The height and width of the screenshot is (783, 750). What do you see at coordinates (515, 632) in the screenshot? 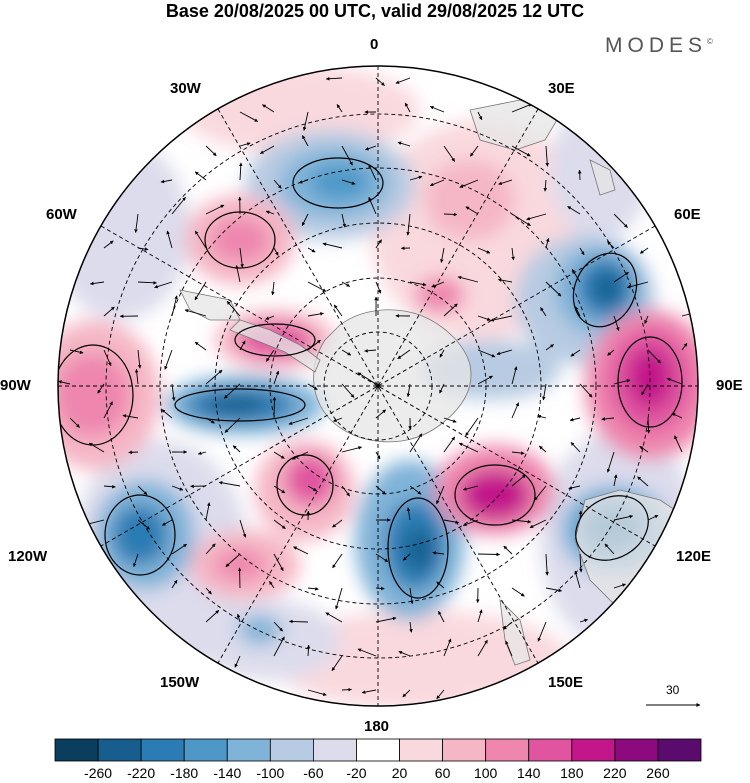
I see `new-zealand` at bounding box center [515, 632].